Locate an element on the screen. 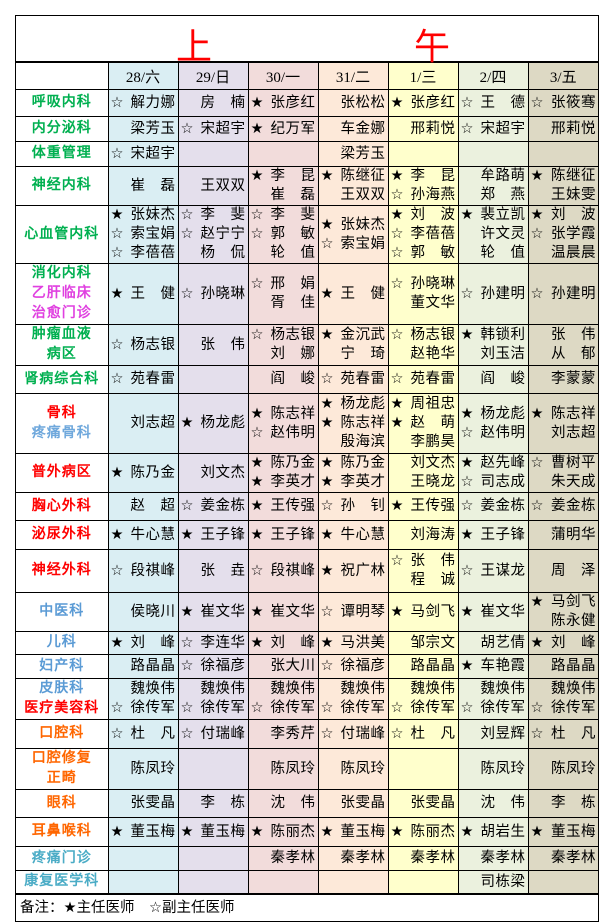 The width and height of the screenshot is (612, 922). doctor-name: ☆邢 娟 is located at coordinates (283, 284).